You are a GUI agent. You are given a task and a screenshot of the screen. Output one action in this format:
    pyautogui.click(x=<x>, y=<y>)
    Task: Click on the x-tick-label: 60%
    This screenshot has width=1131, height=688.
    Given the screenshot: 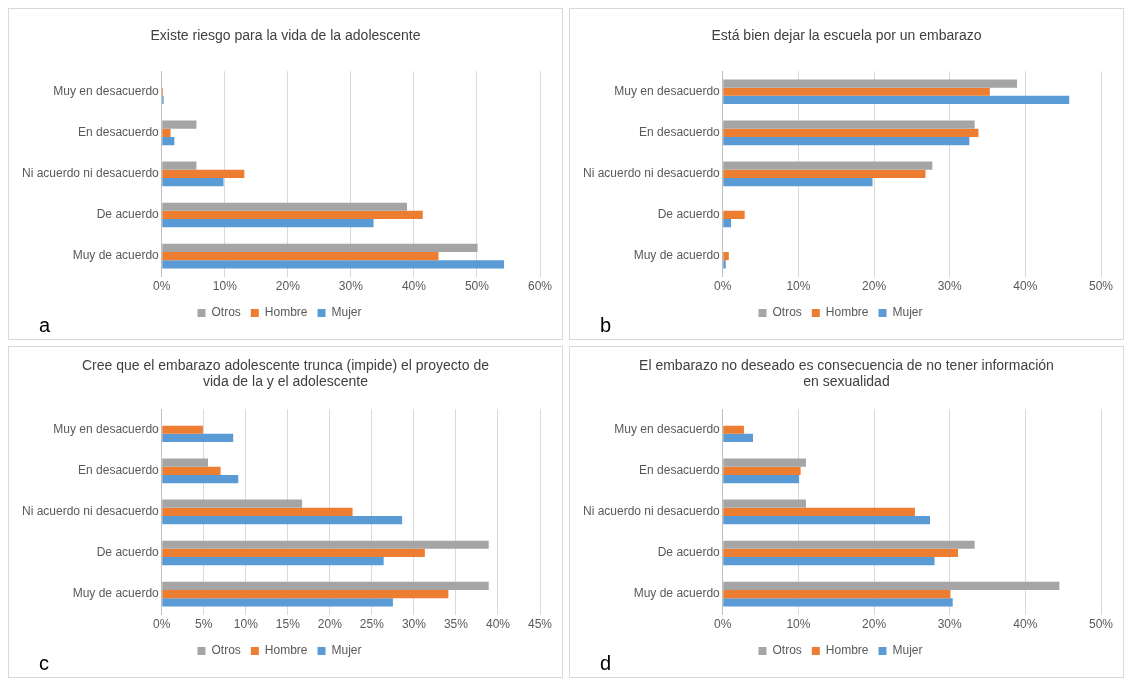 What is the action you would take?
    pyautogui.click(x=540, y=286)
    